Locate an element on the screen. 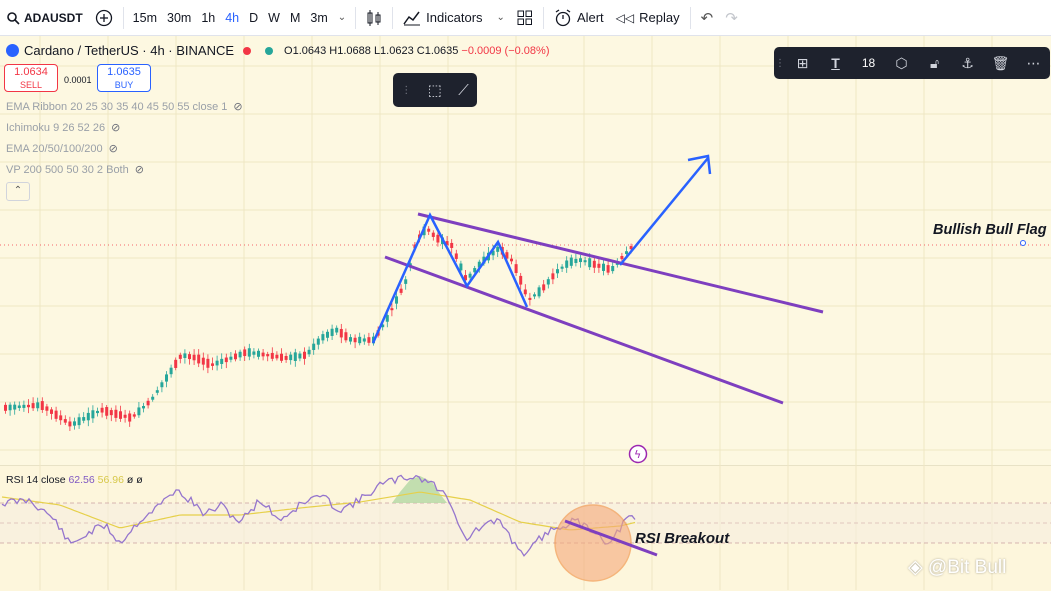  add-symbol-button is located at coordinates (104, 17).